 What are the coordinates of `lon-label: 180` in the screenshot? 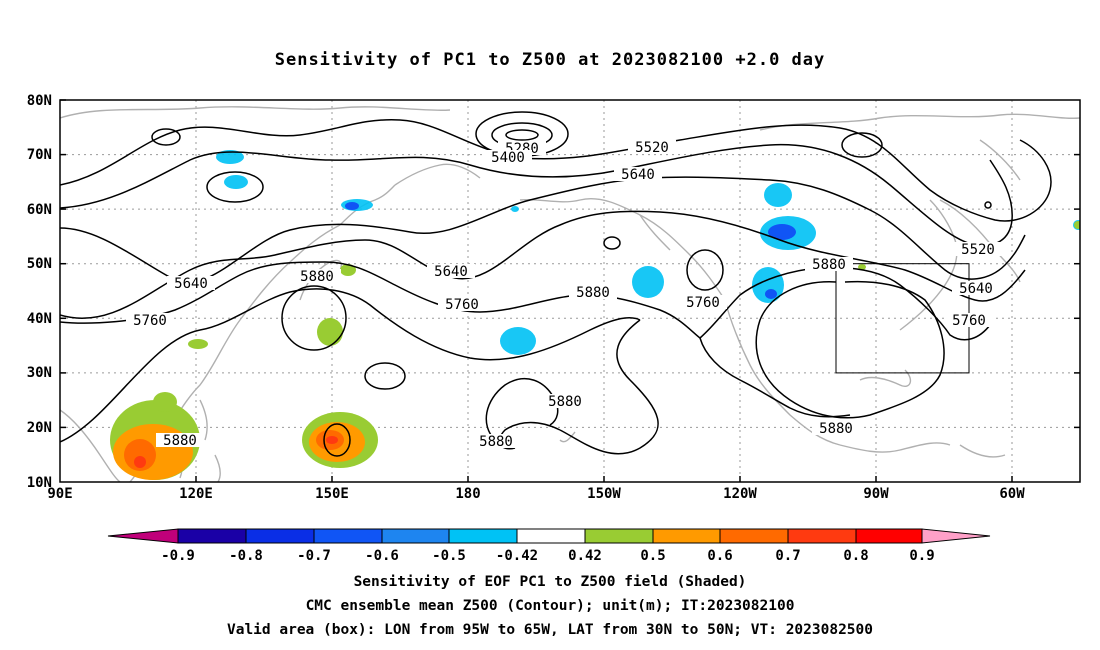 It's located at (467, 494).